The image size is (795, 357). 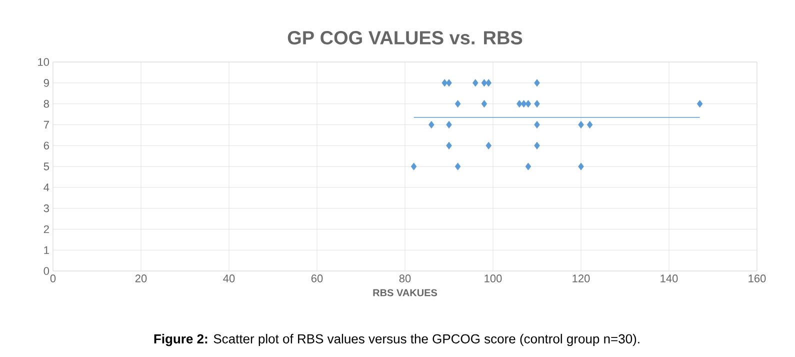 I want to click on y-tick-label: 2, so click(x=46, y=229).